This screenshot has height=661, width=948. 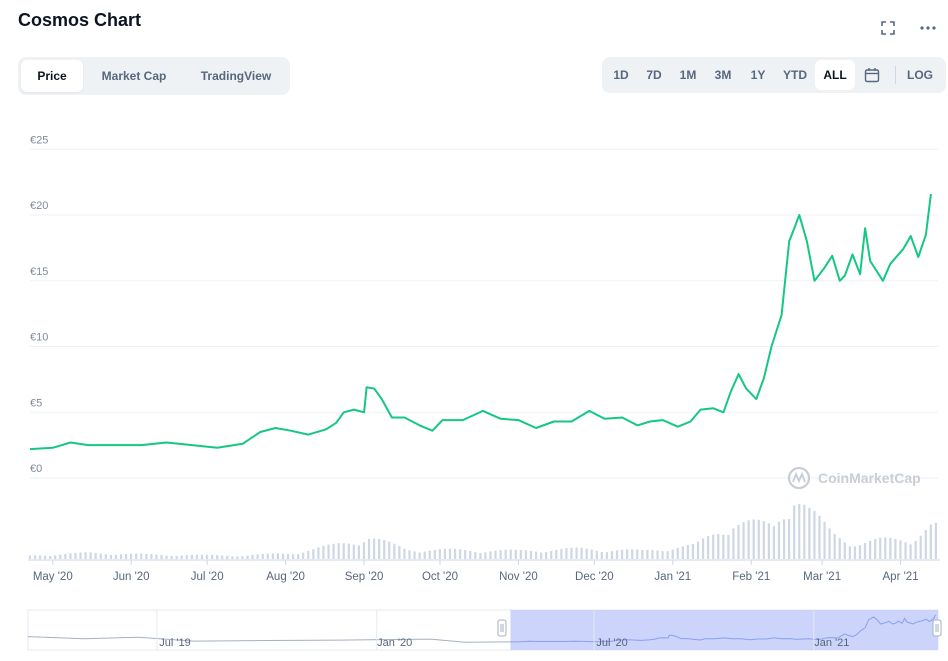 What do you see at coordinates (36, 403) in the screenshot?
I see `y-tick-label: €5` at bounding box center [36, 403].